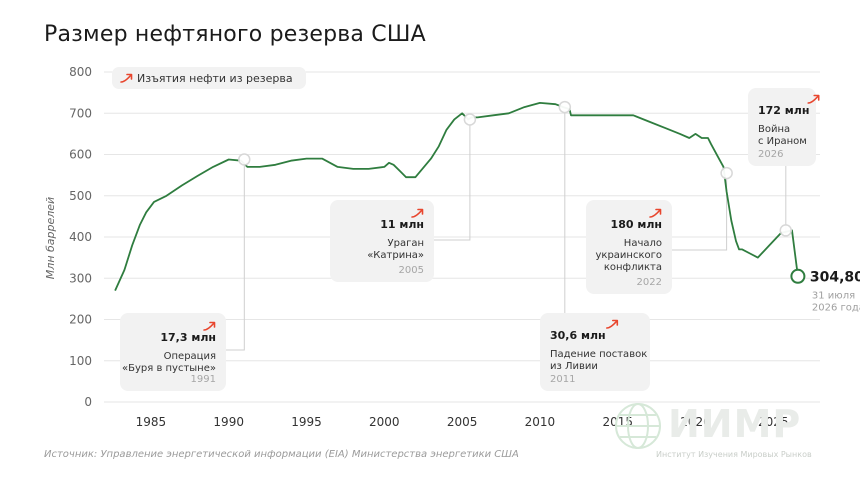 This screenshot has width=860, height=484. Describe the element at coordinates (80, 320) in the screenshot. I see `y-tick-label: 200` at that location.